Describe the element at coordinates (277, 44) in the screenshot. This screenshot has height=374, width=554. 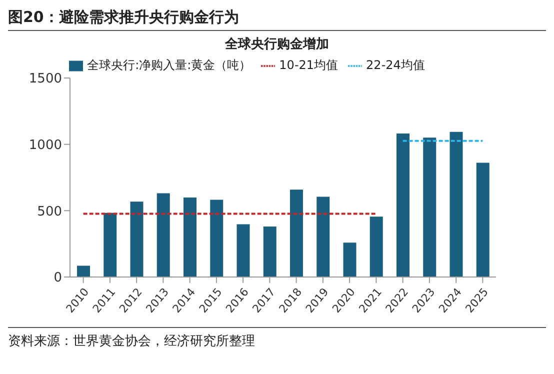
I see `chart-subtitle: 全球央行购金增加` at that location.